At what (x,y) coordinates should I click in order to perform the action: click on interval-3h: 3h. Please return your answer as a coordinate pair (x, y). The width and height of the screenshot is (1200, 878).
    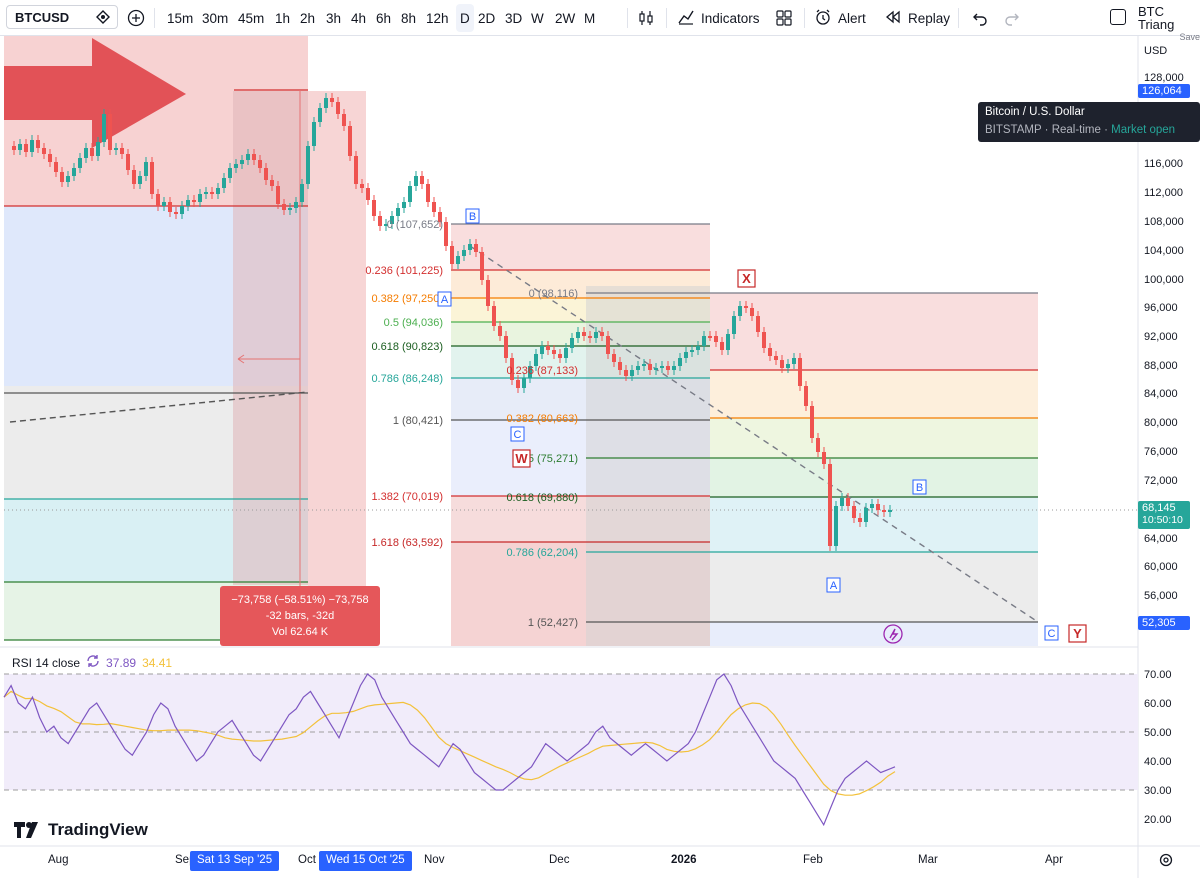
    Looking at the image, I should click on (334, 18).